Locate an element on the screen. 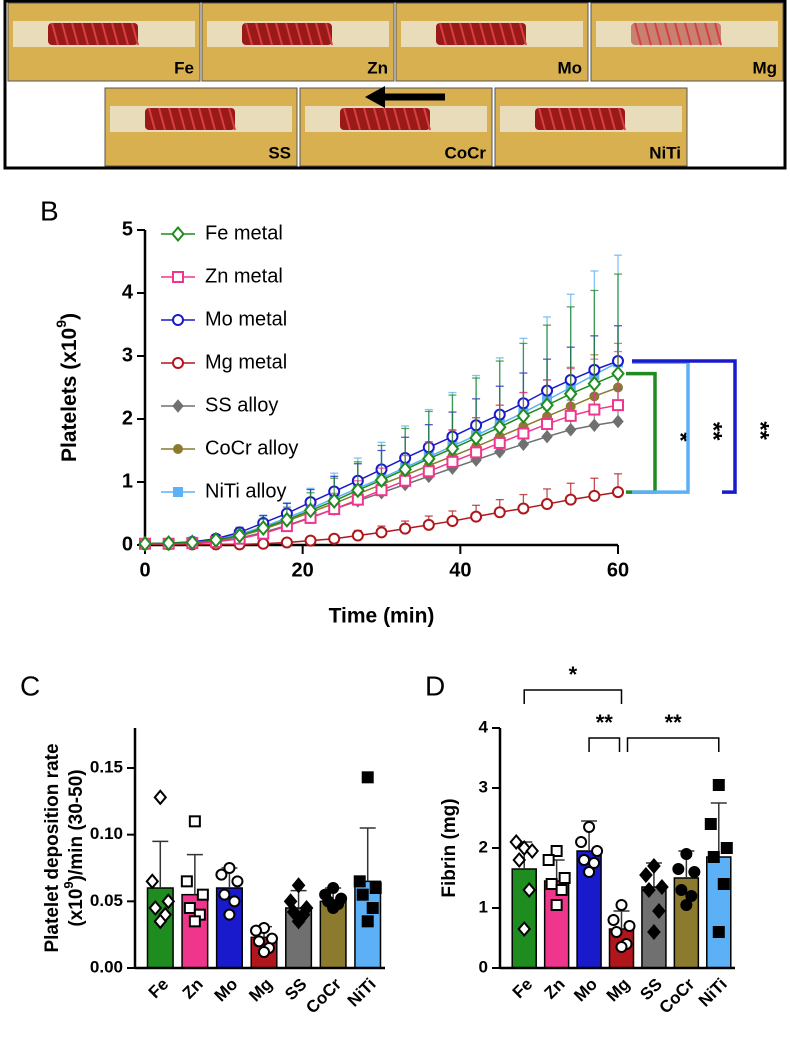 This screenshot has height=1044, width=790. tile-label: Fe is located at coordinates (184, 67).